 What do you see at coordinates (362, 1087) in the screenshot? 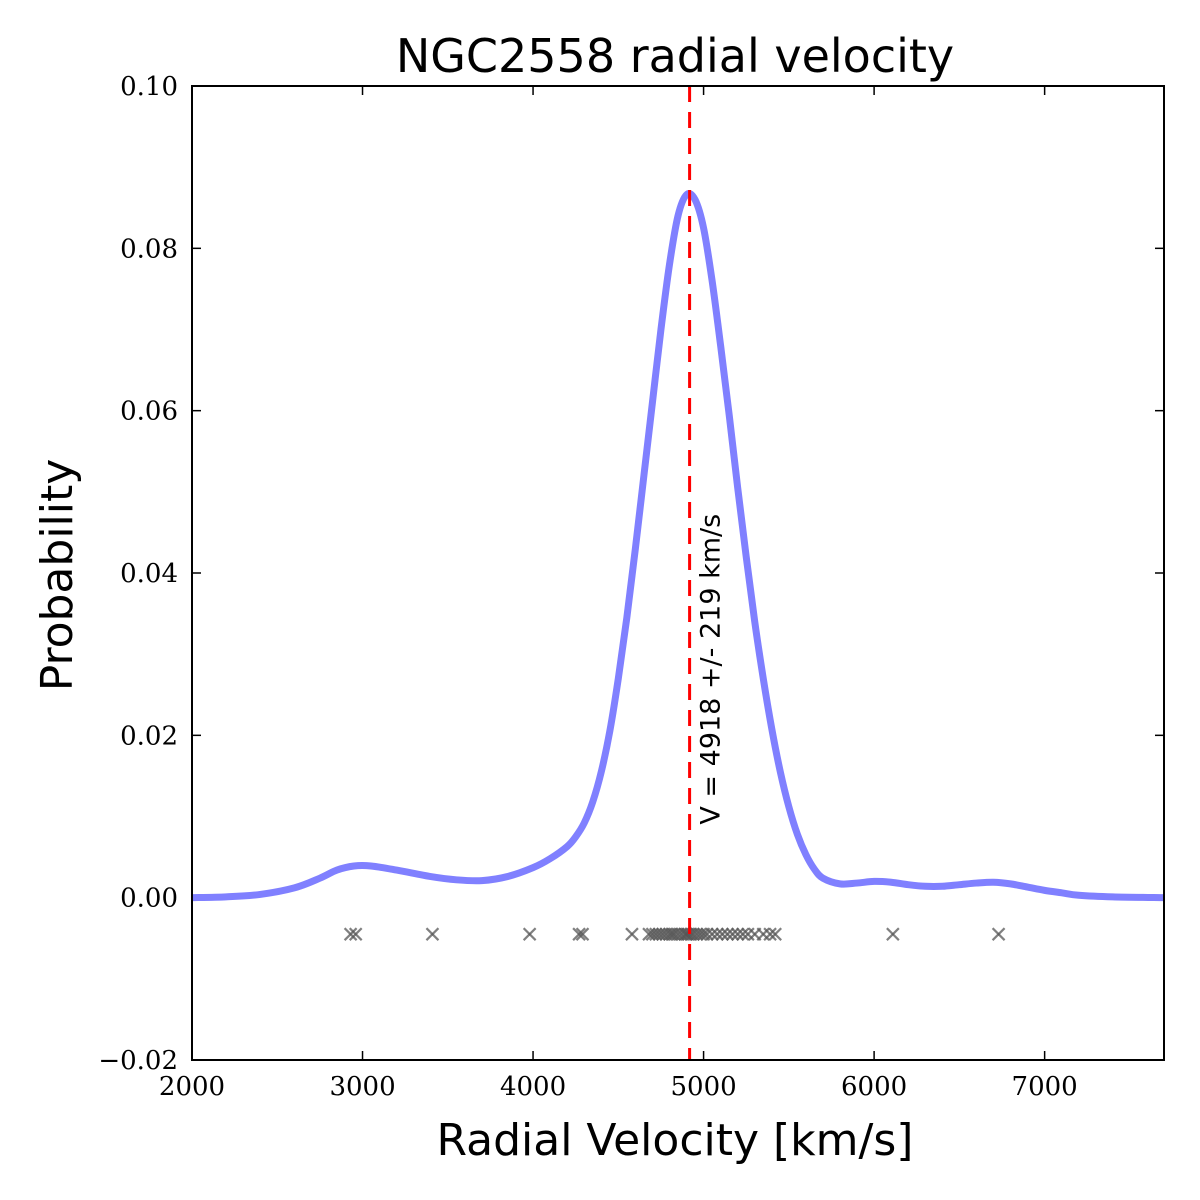
I see `x-tick-label: 3000` at bounding box center [362, 1087].